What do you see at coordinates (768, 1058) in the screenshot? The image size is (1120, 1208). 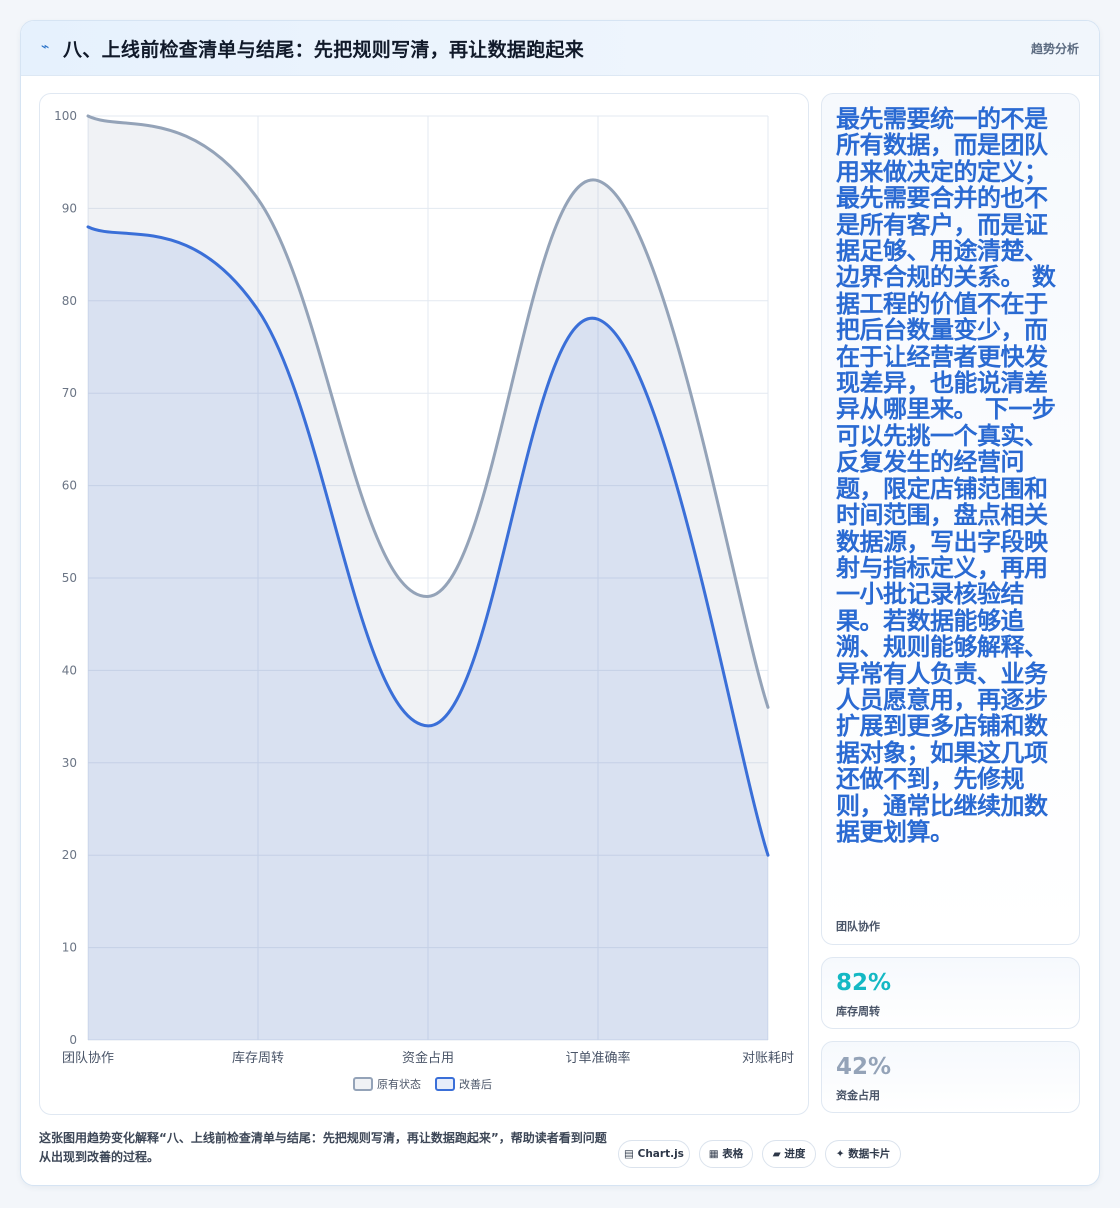 I see `x-tick-label: 对账耗时` at bounding box center [768, 1058].